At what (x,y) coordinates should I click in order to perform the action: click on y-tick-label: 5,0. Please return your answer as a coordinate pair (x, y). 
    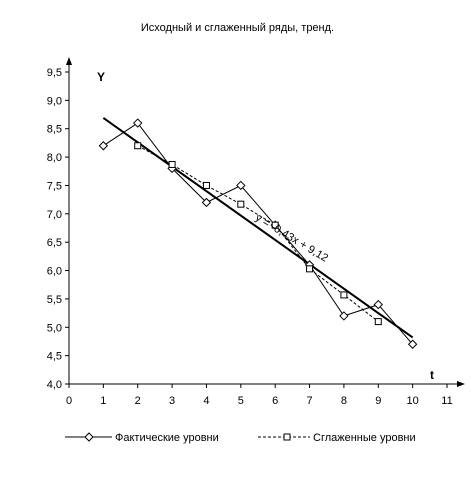
    Looking at the image, I should click on (54, 328).